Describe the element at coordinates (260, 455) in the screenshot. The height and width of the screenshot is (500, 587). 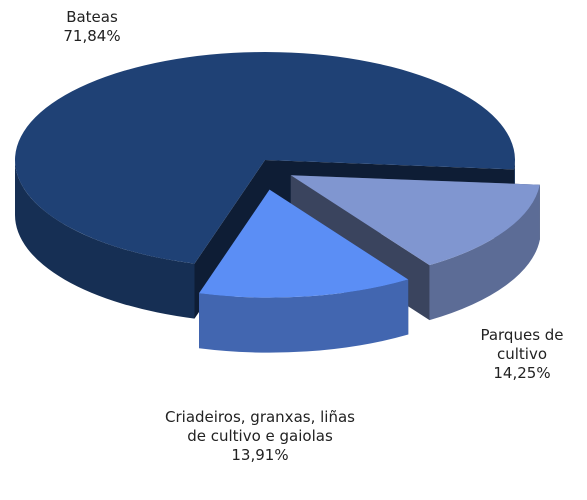
I see `value-label: 13,91%` at that location.